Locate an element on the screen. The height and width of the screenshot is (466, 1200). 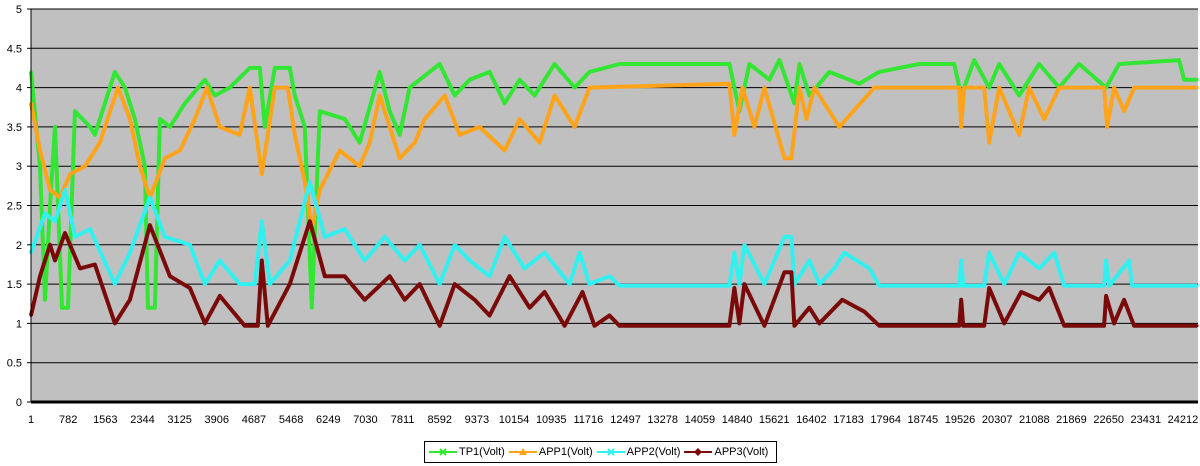
legend-item: TP1(Volt) is located at coordinates (467, 452).